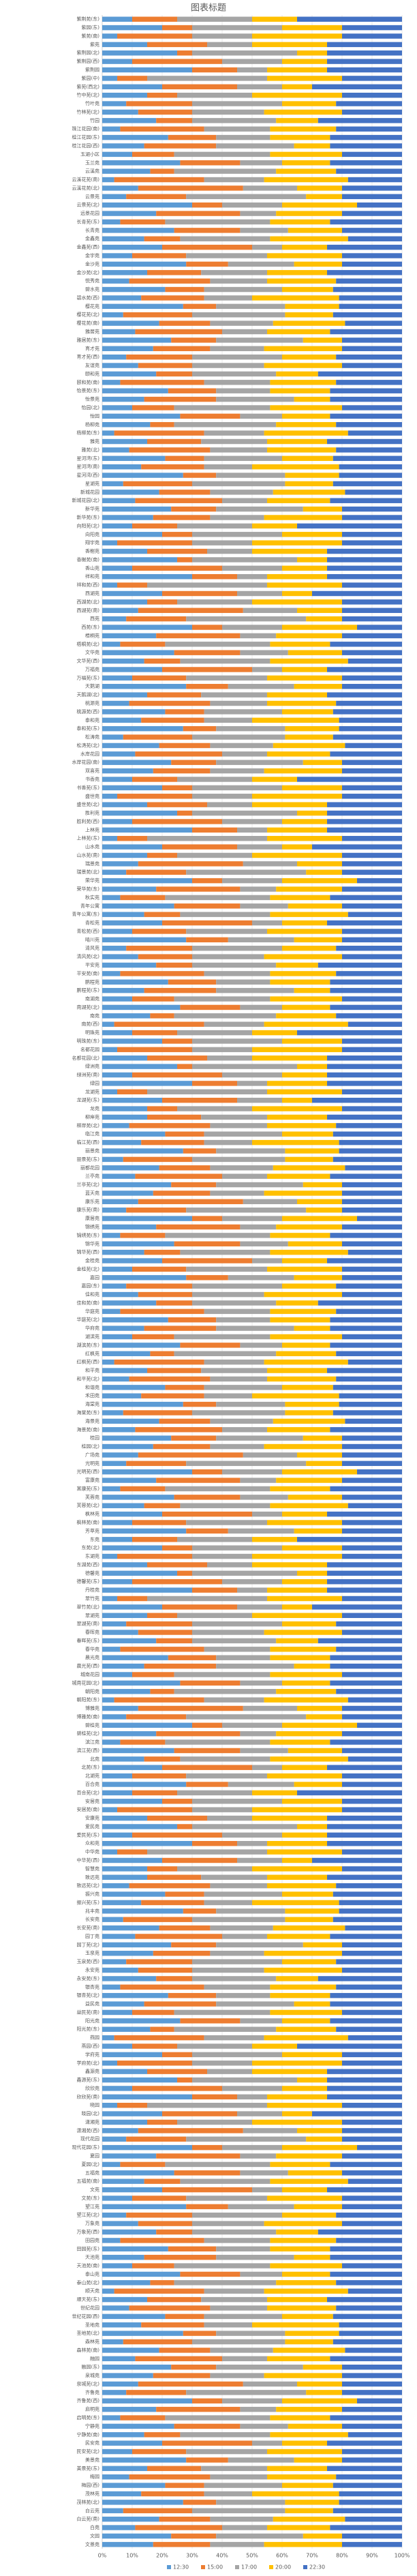 The width and height of the screenshot is (417, 2576). Describe the element at coordinates (92, 2004) in the screenshot. I see `y-tick-label: 益民苑` at that location.